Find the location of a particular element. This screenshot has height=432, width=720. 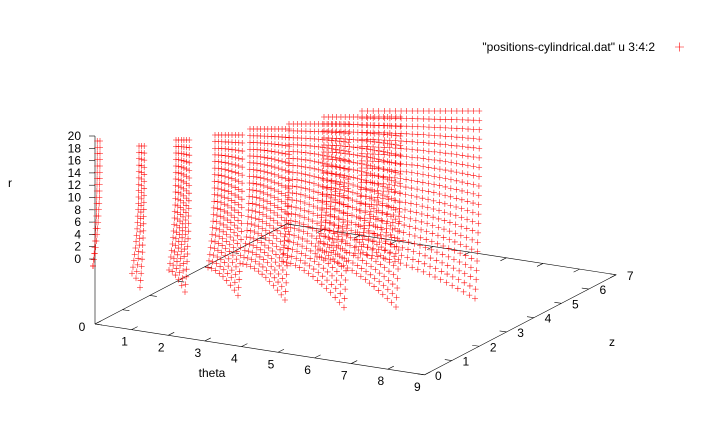

theta-tick is located at coordinates (390, 367).